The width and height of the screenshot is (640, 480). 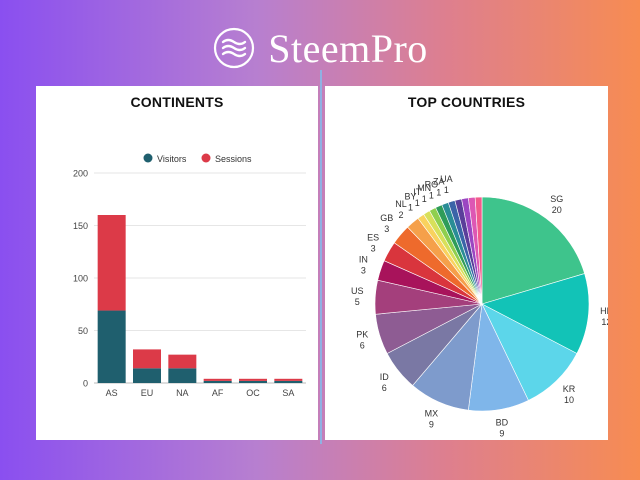 I want to click on x-tick-label: SA, so click(x=288, y=393).